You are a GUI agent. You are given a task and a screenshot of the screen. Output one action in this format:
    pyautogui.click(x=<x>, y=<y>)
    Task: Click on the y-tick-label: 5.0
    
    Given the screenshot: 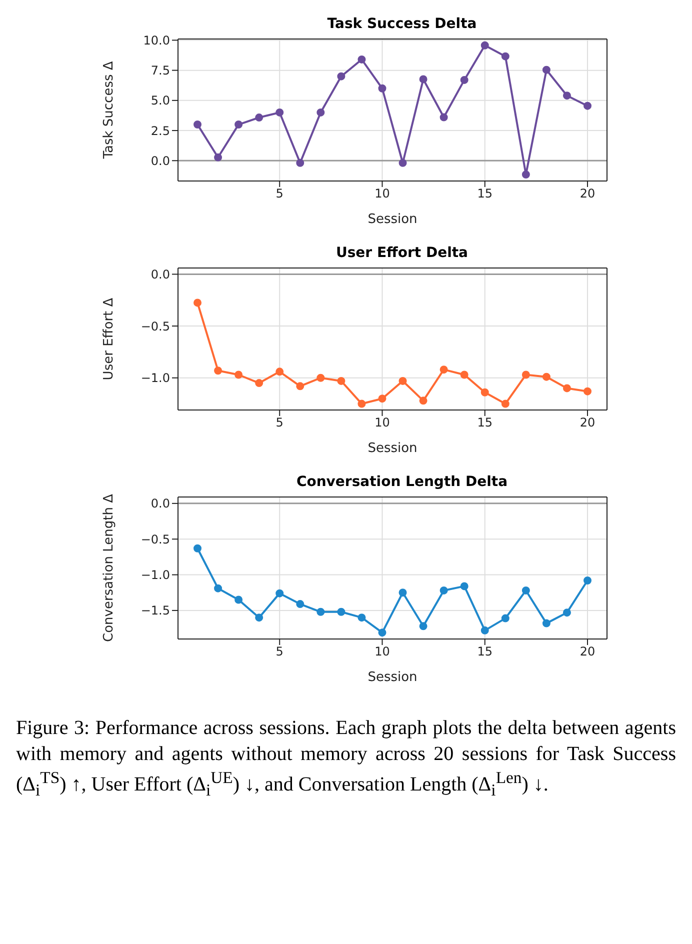 What is the action you would take?
    pyautogui.click(x=160, y=101)
    